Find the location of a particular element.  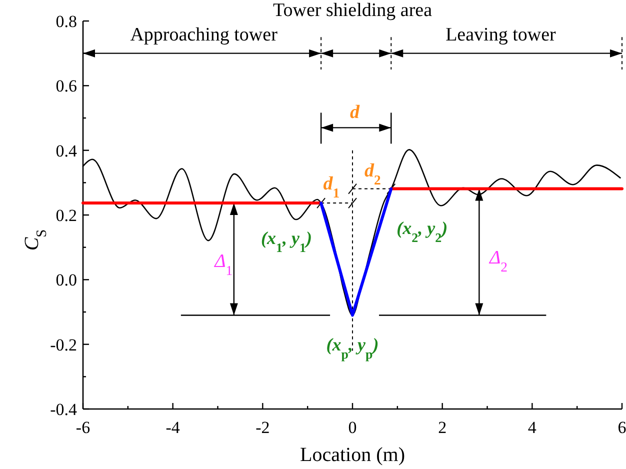

annotation: Approaching tower is located at coordinates (204, 35).